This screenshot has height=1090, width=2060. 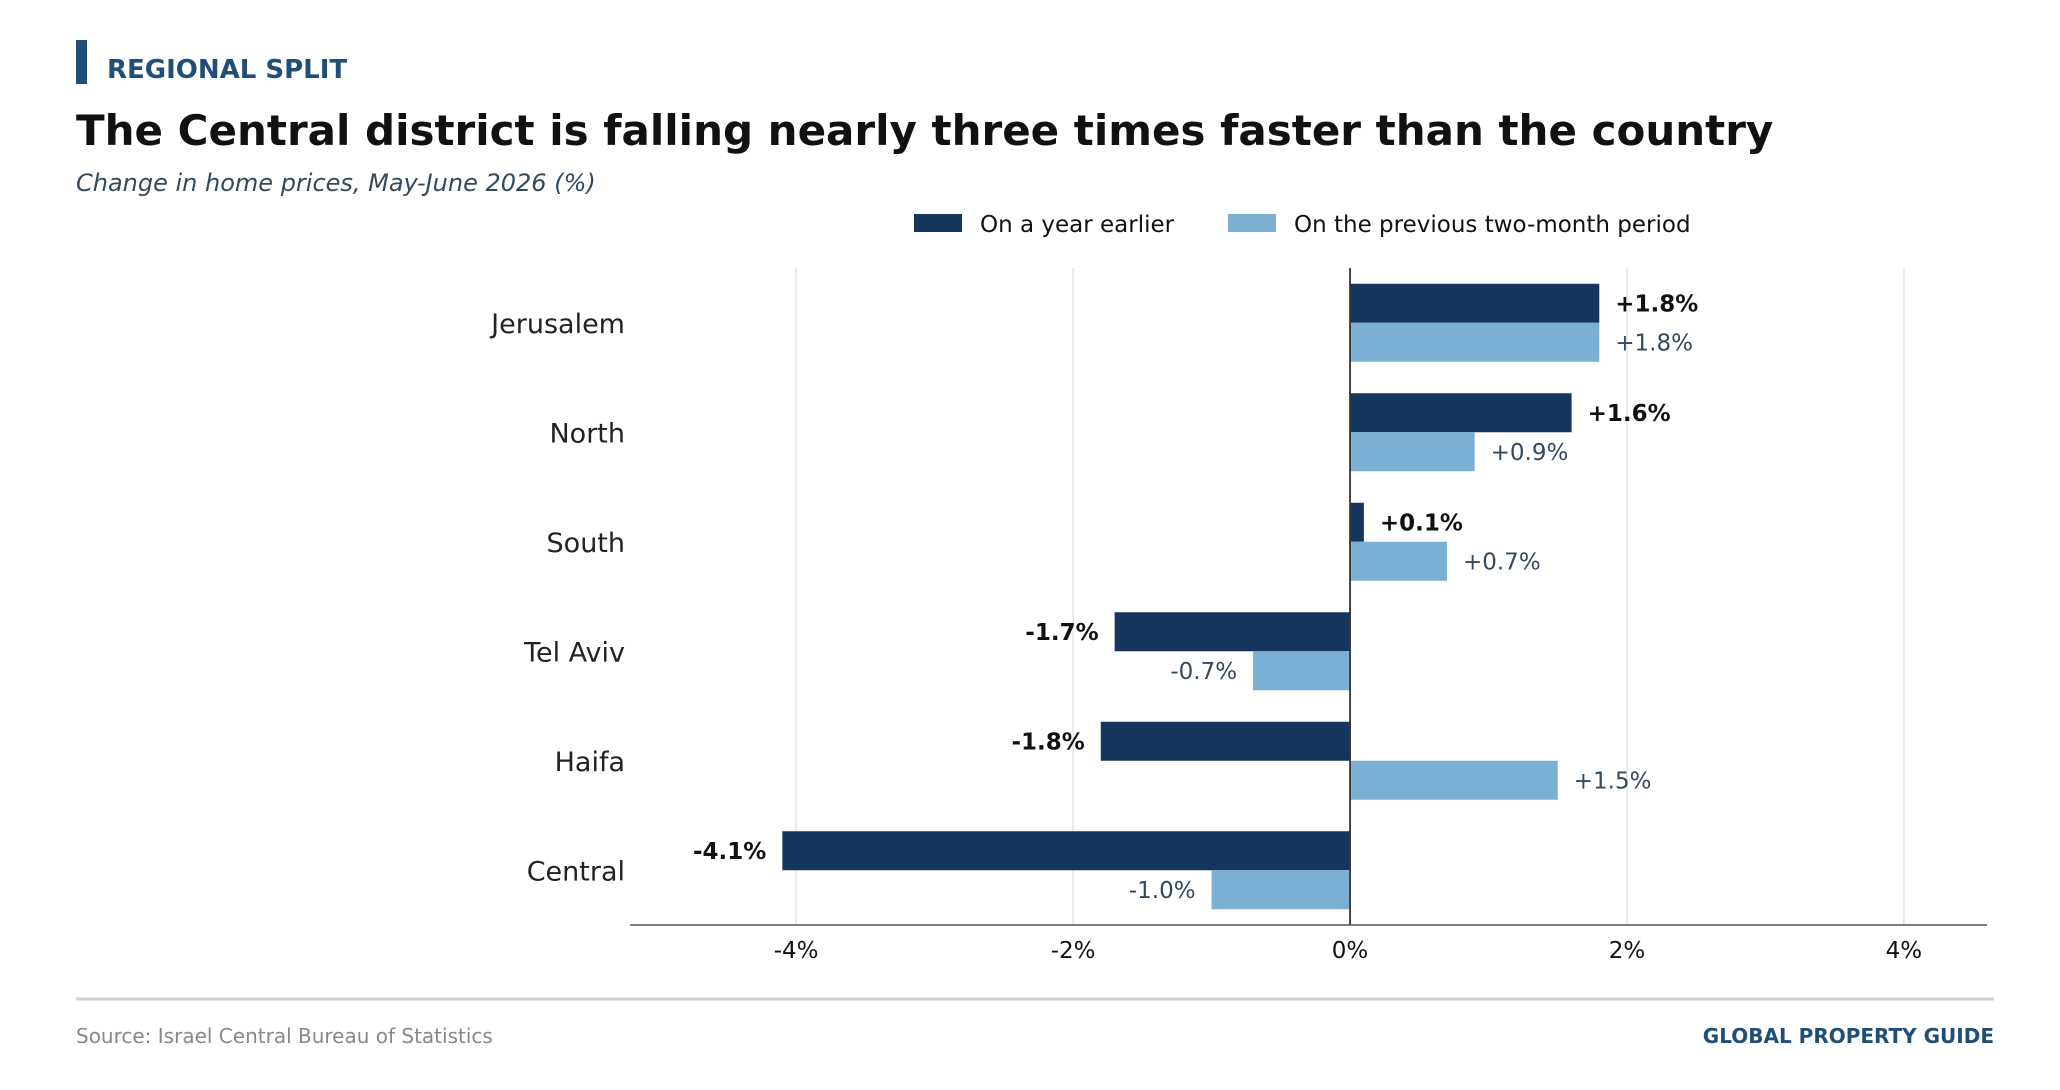 I want to click on value-label-tel-aviv-year-earlier: -1.7%, so click(x=1061, y=633).